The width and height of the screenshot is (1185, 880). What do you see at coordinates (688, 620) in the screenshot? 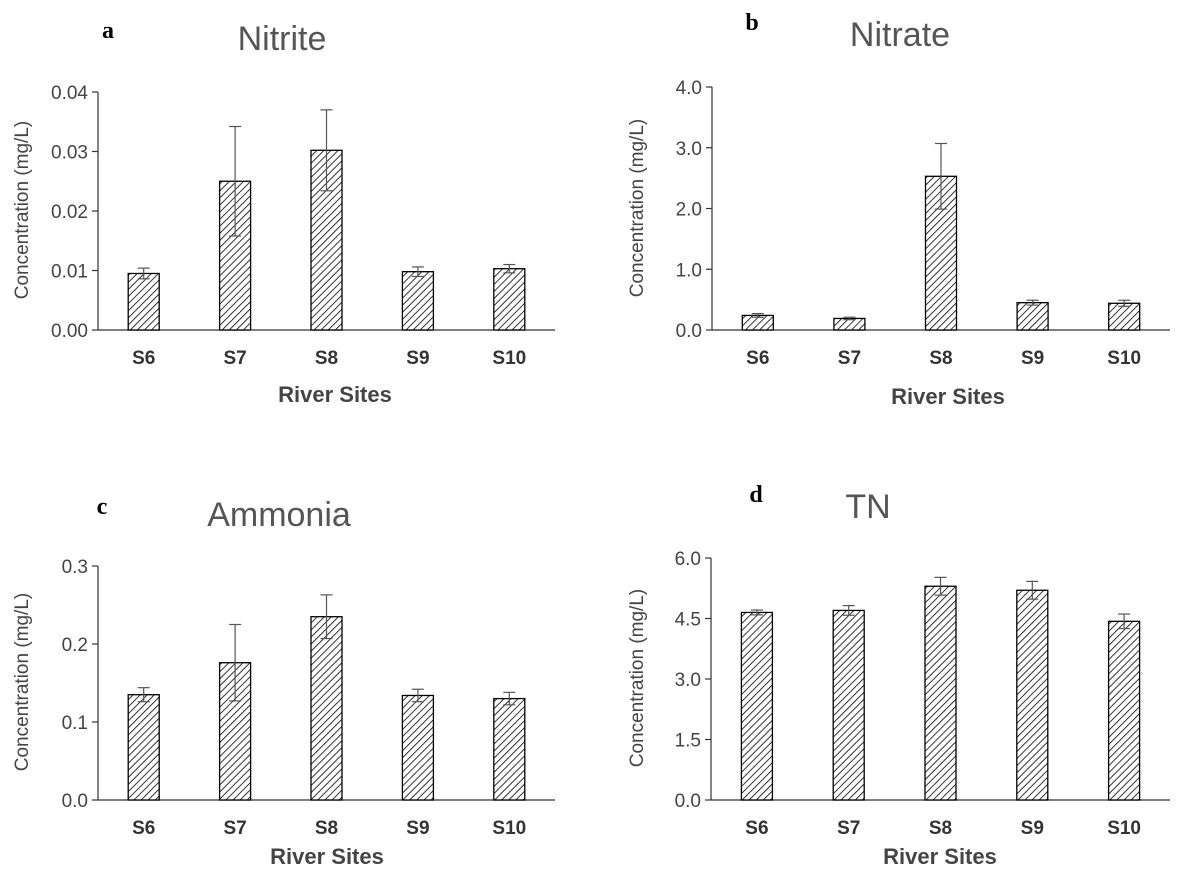
I see `y-tick-label: 4.5` at bounding box center [688, 620].